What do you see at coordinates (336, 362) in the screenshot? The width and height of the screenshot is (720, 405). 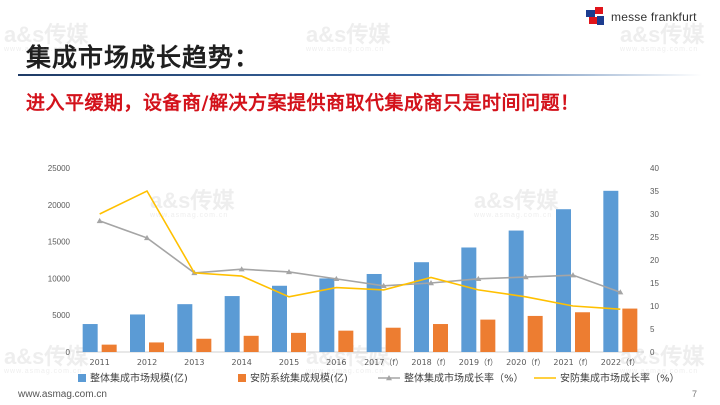 I see `x-tick-label: 2016` at bounding box center [336, 362].